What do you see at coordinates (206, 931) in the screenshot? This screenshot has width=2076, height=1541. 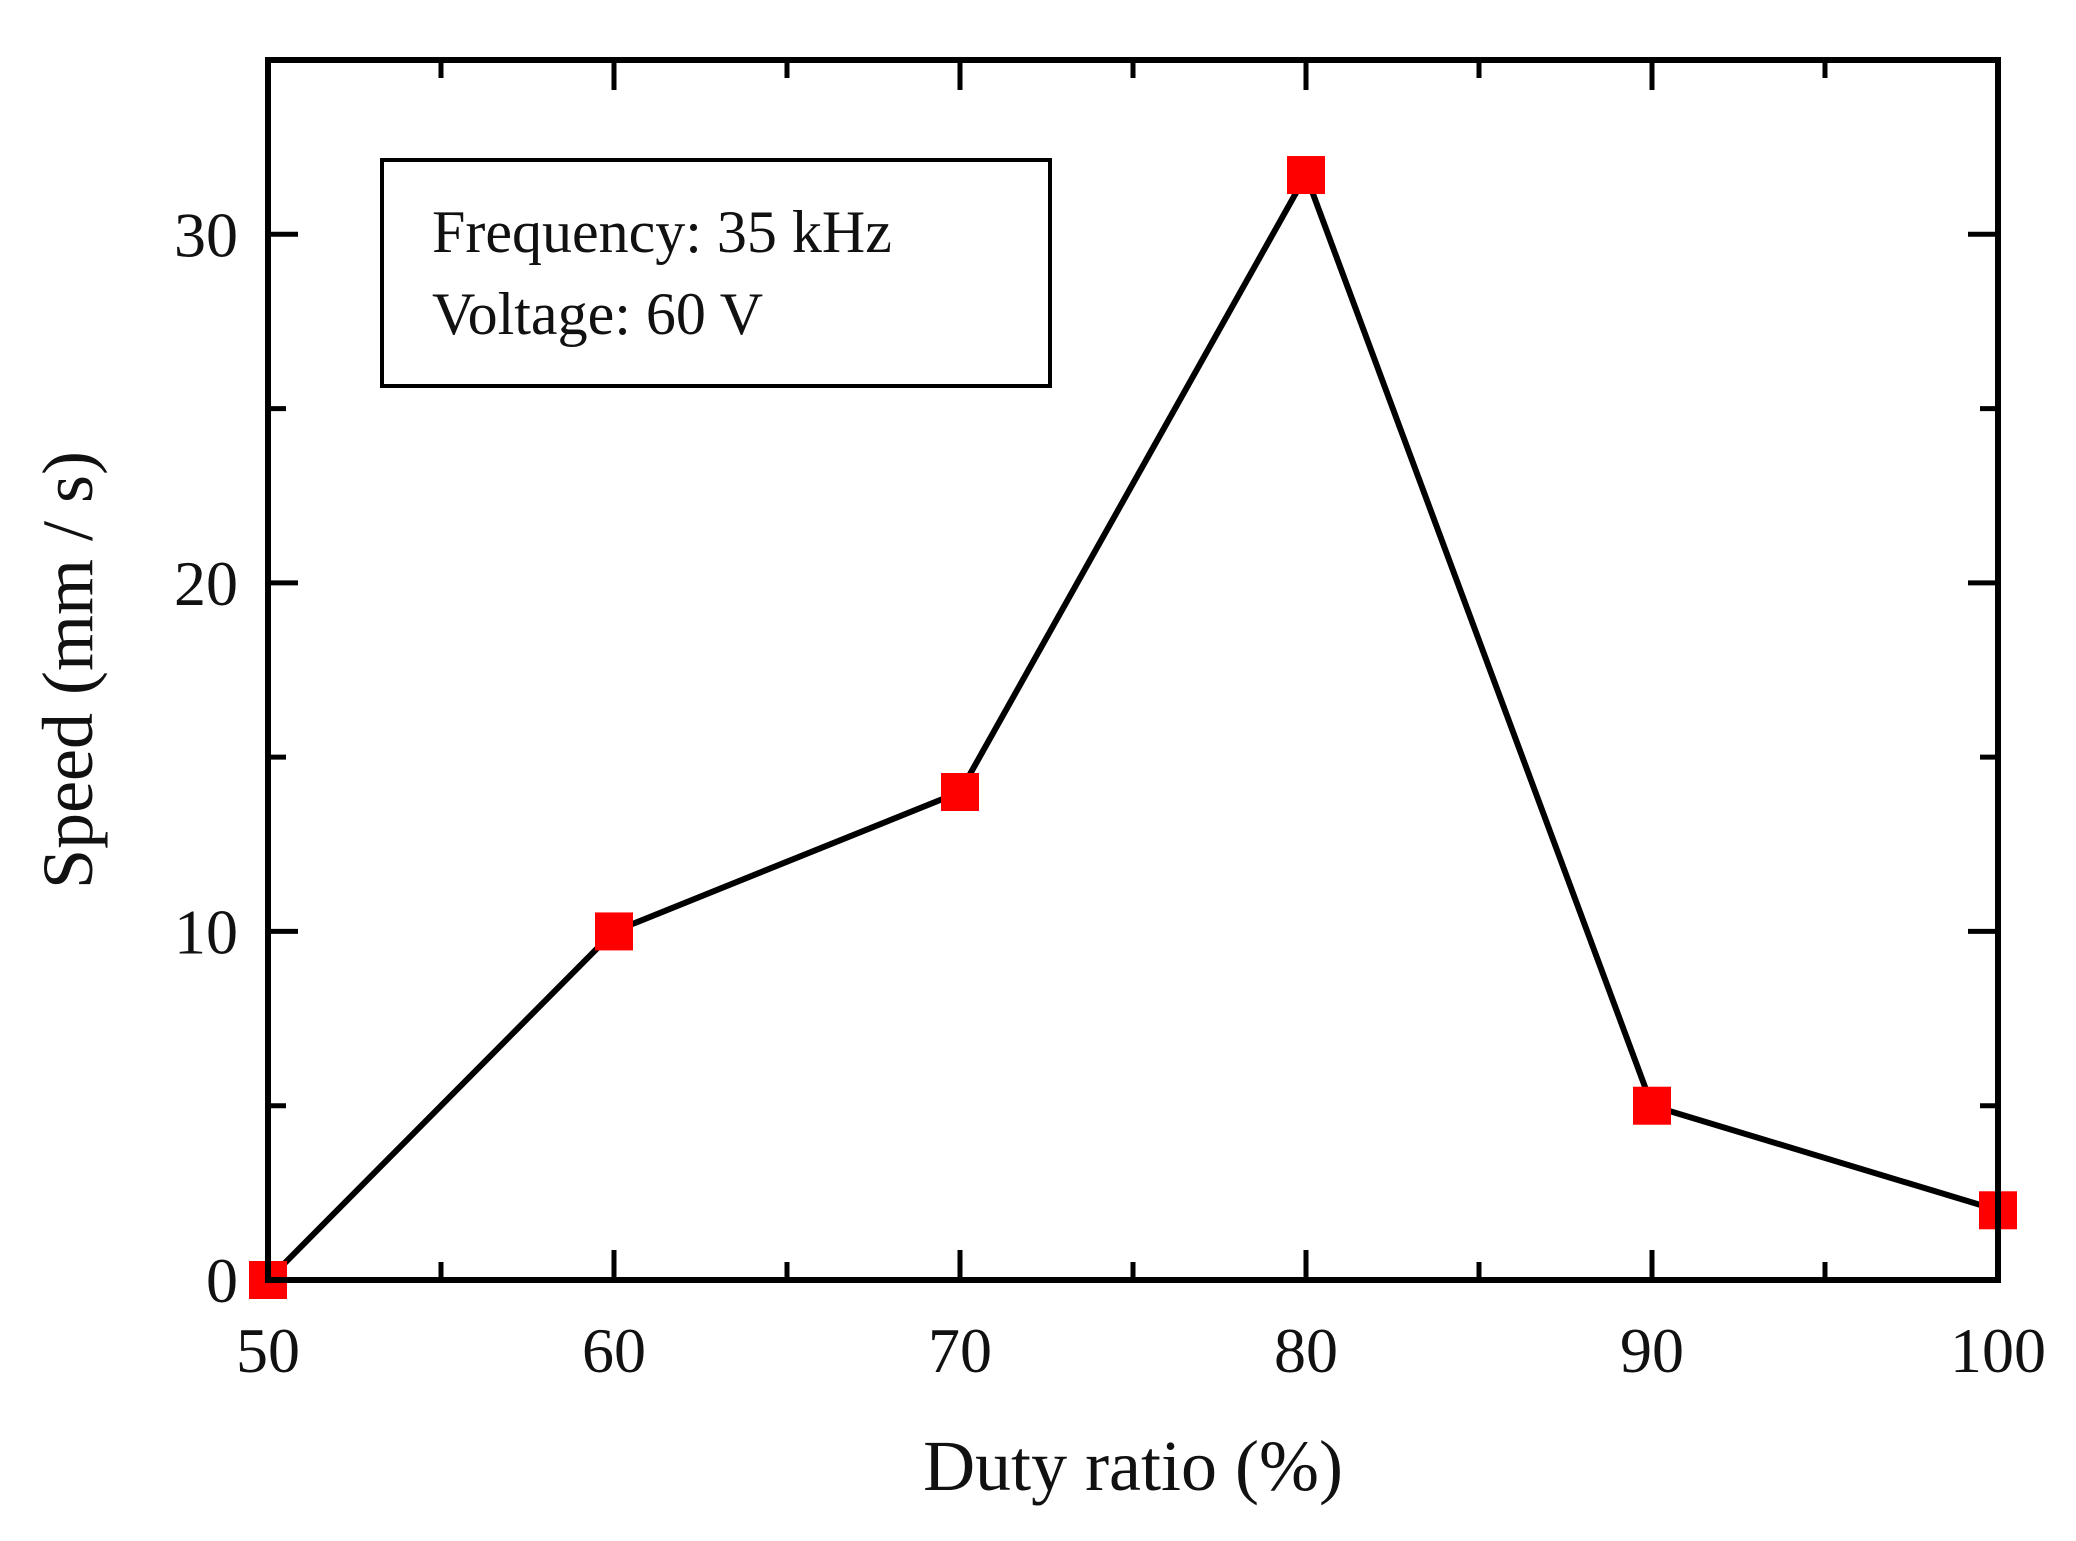 I see `y-tick-label-10: 10` at bounding box center [206, 931].